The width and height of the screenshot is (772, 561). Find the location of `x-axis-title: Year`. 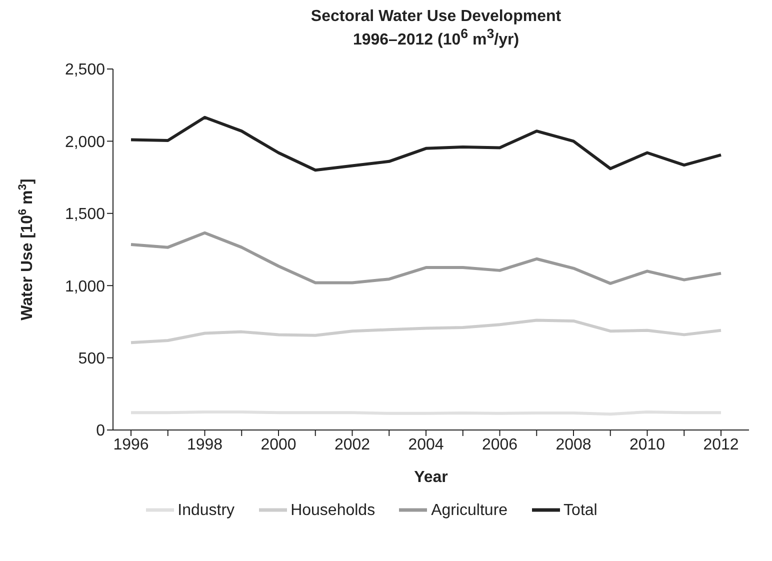

x-axis-title: Year is located at coordinates (431, 477).